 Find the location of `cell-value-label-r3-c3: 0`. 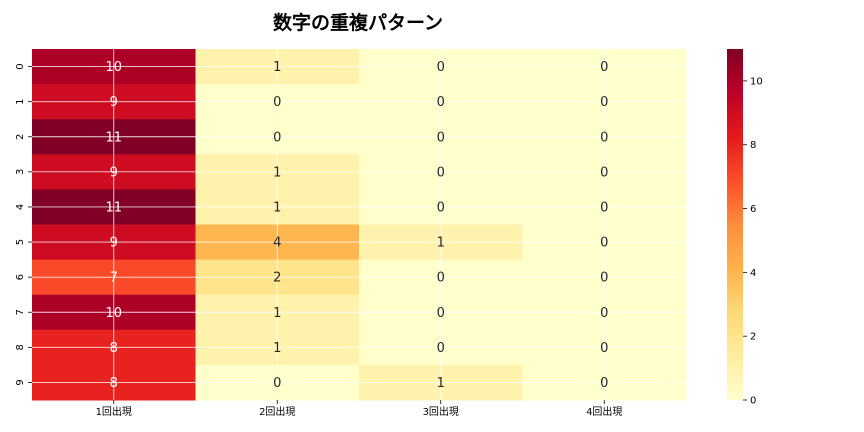

cell-value-label-r3-c3: 0 is located at coordinates (604, 172).